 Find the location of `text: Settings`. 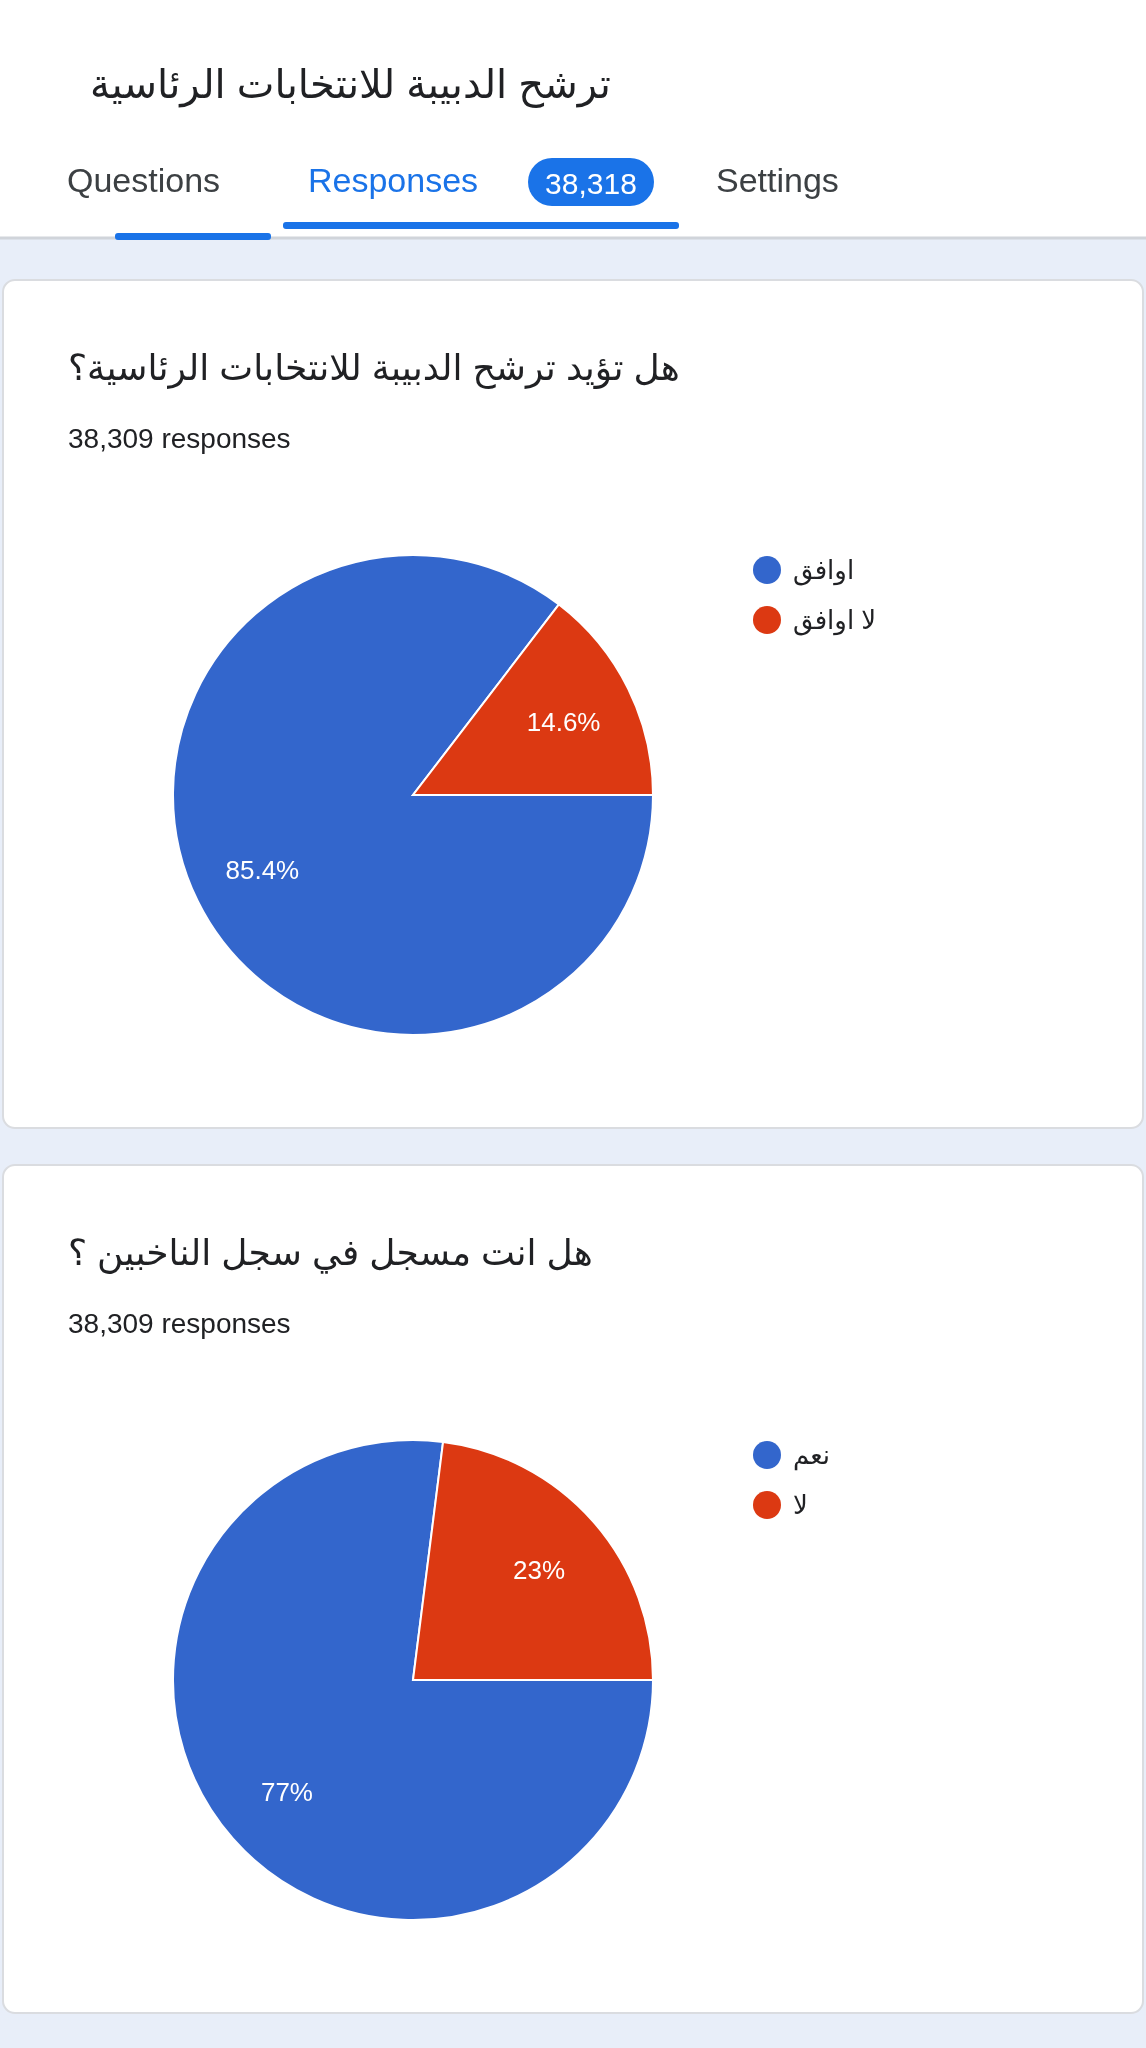

text: Settings is located at coordinates (777, 180).